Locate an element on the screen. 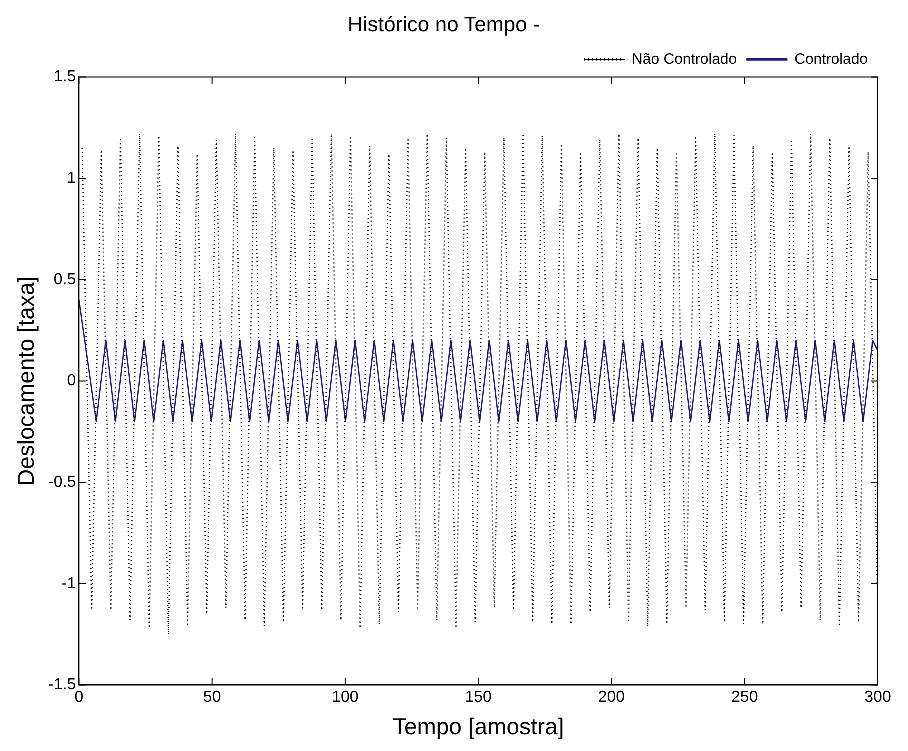 The image size is (908, 751). x-tick-label: 50 is located at coordinates (212, 697).